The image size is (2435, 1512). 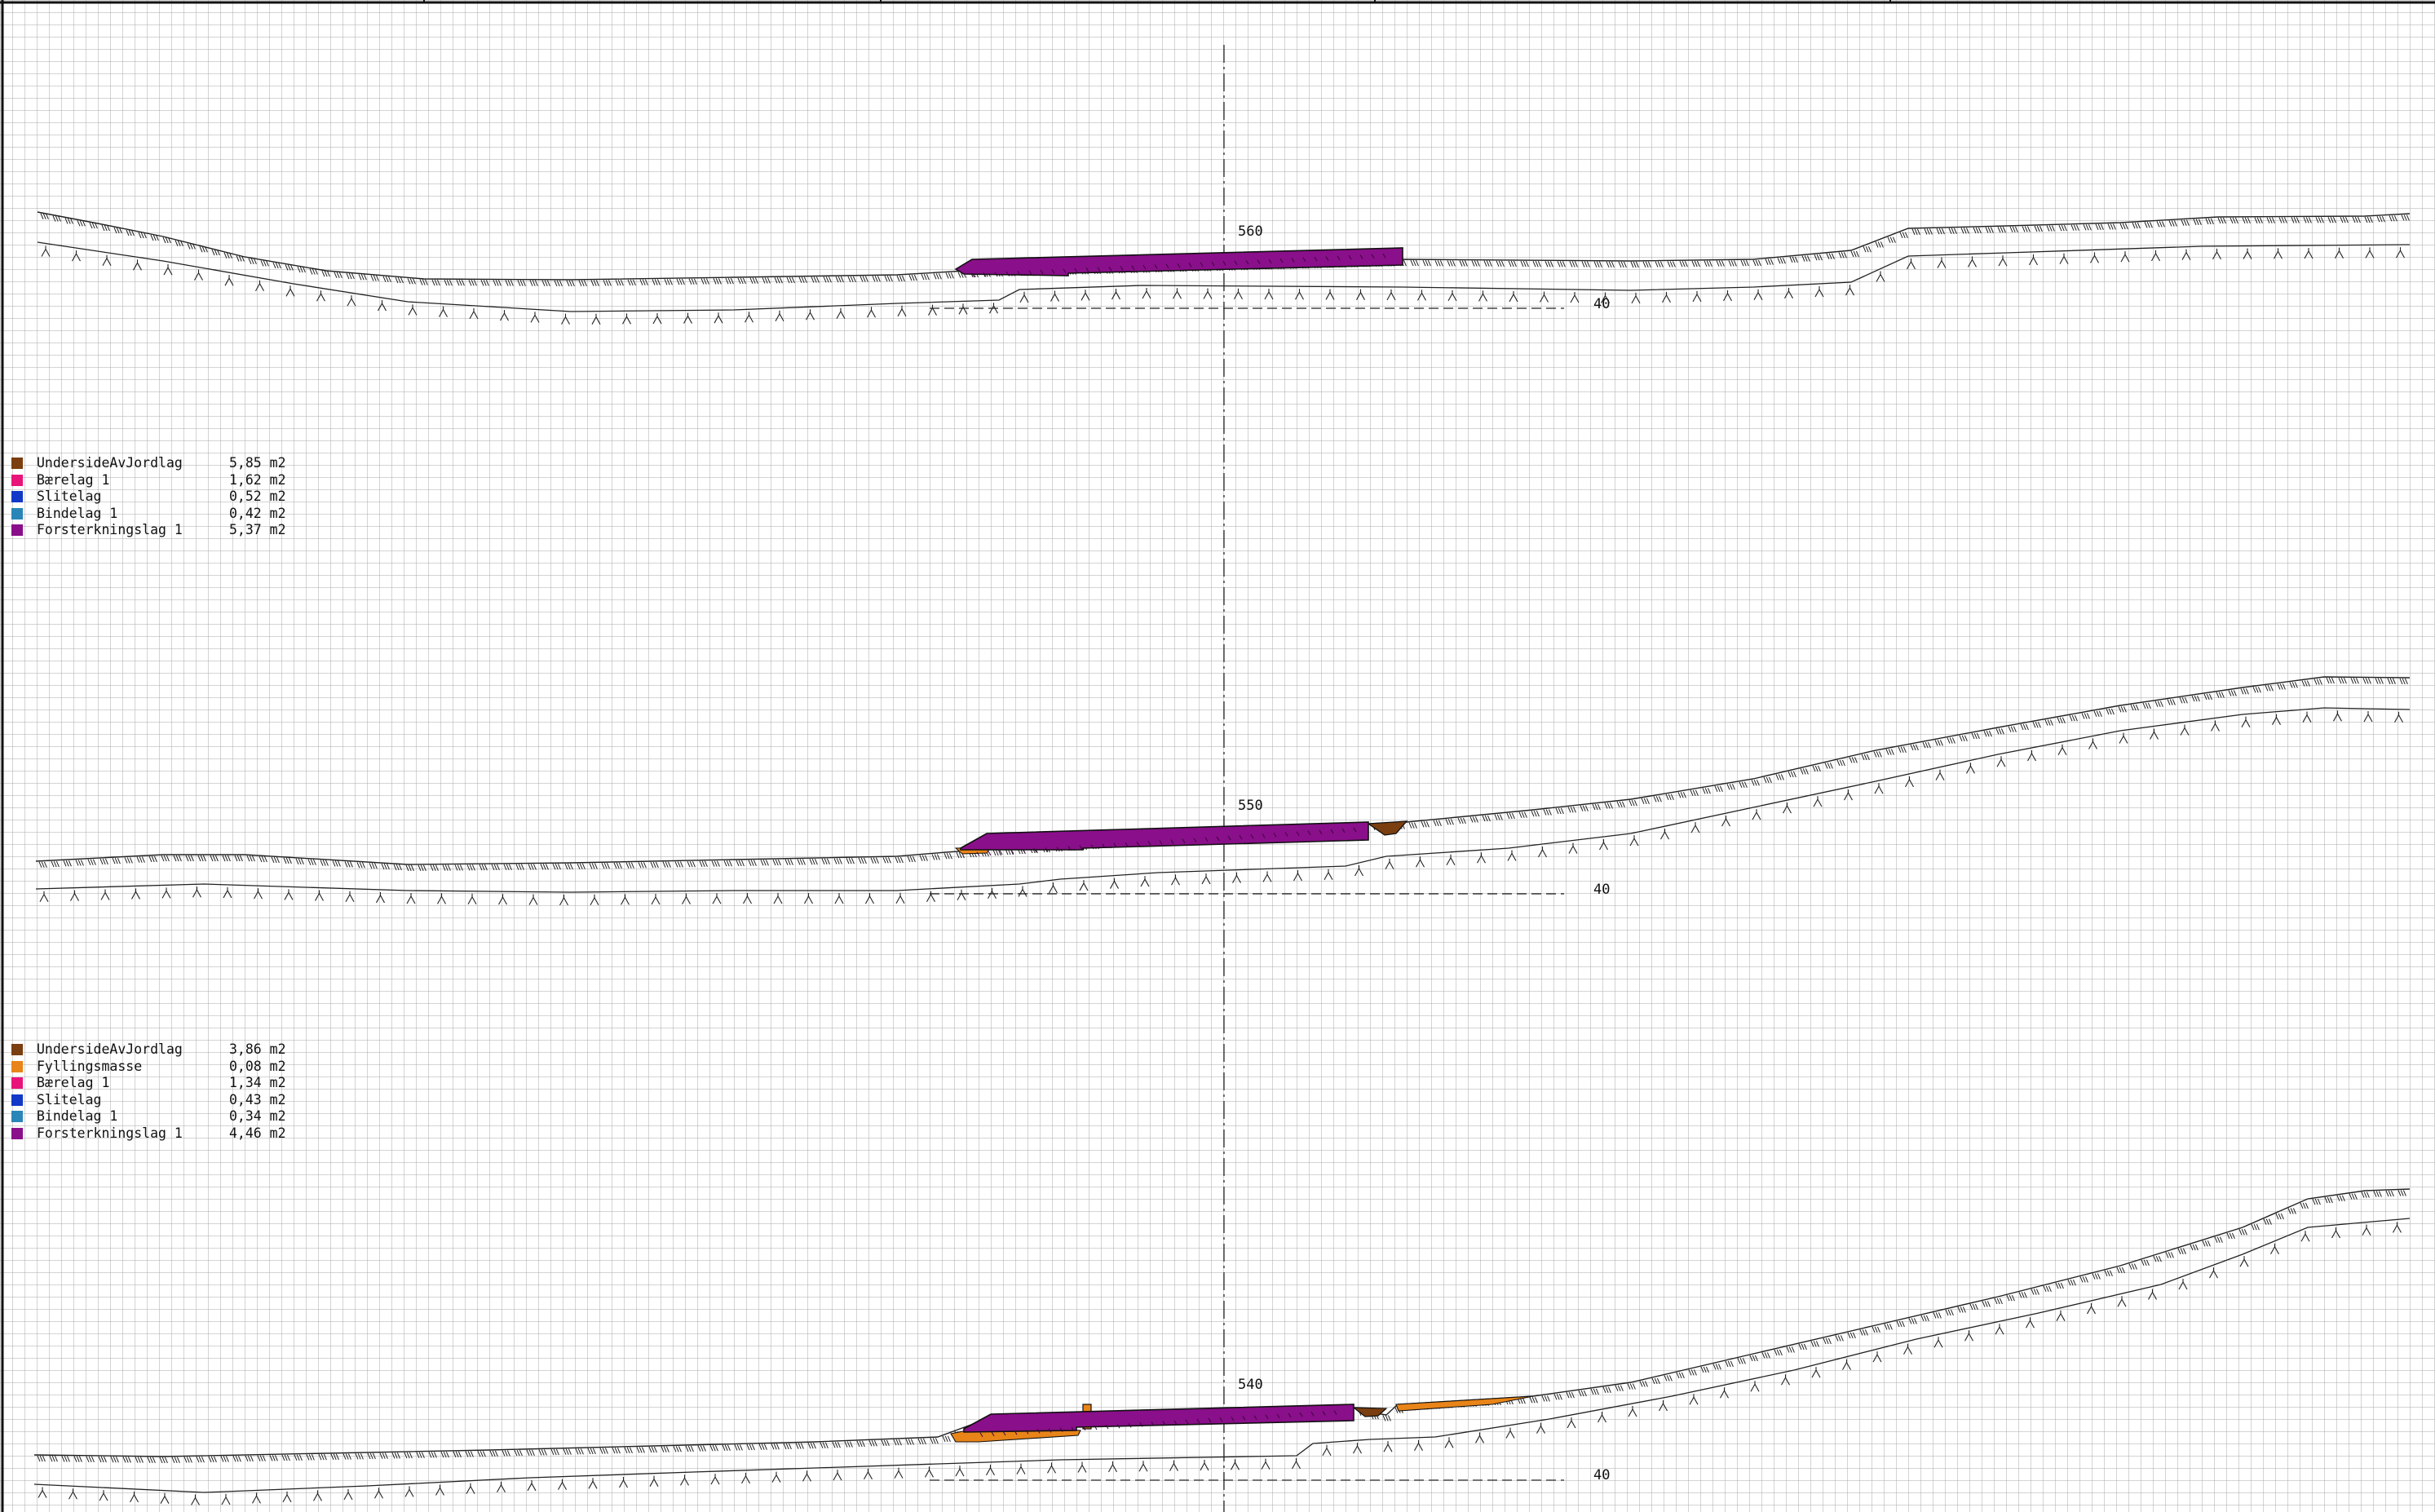 I want to click on legend-swatch, so click(x=17, y=480).